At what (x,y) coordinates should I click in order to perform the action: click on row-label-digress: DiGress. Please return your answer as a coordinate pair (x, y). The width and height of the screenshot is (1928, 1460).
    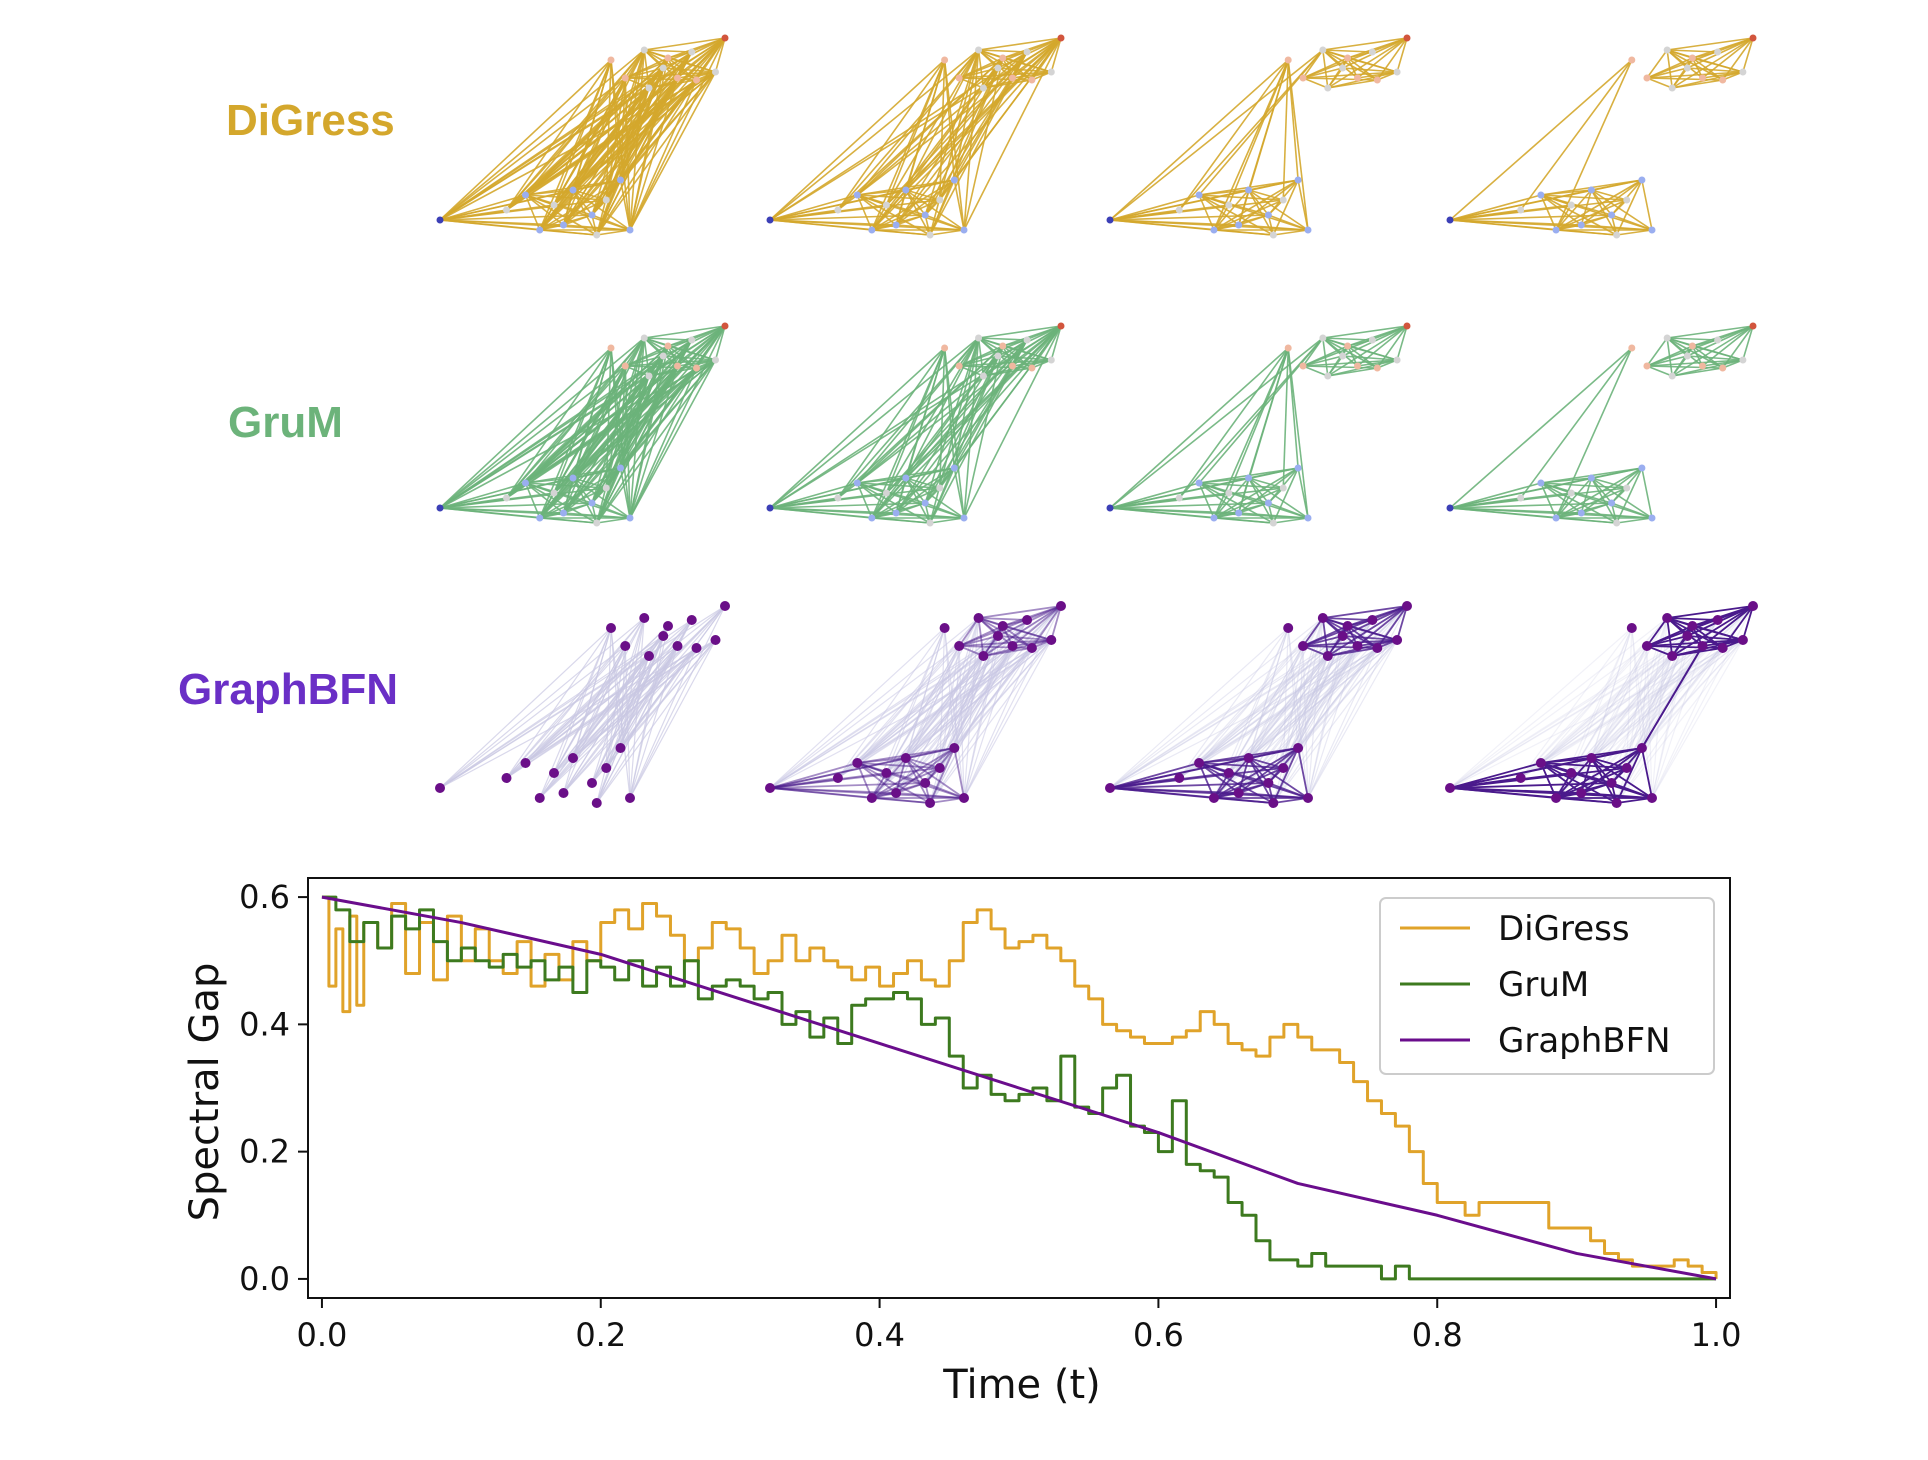
    Looking at the image, I should click on (310, 120).